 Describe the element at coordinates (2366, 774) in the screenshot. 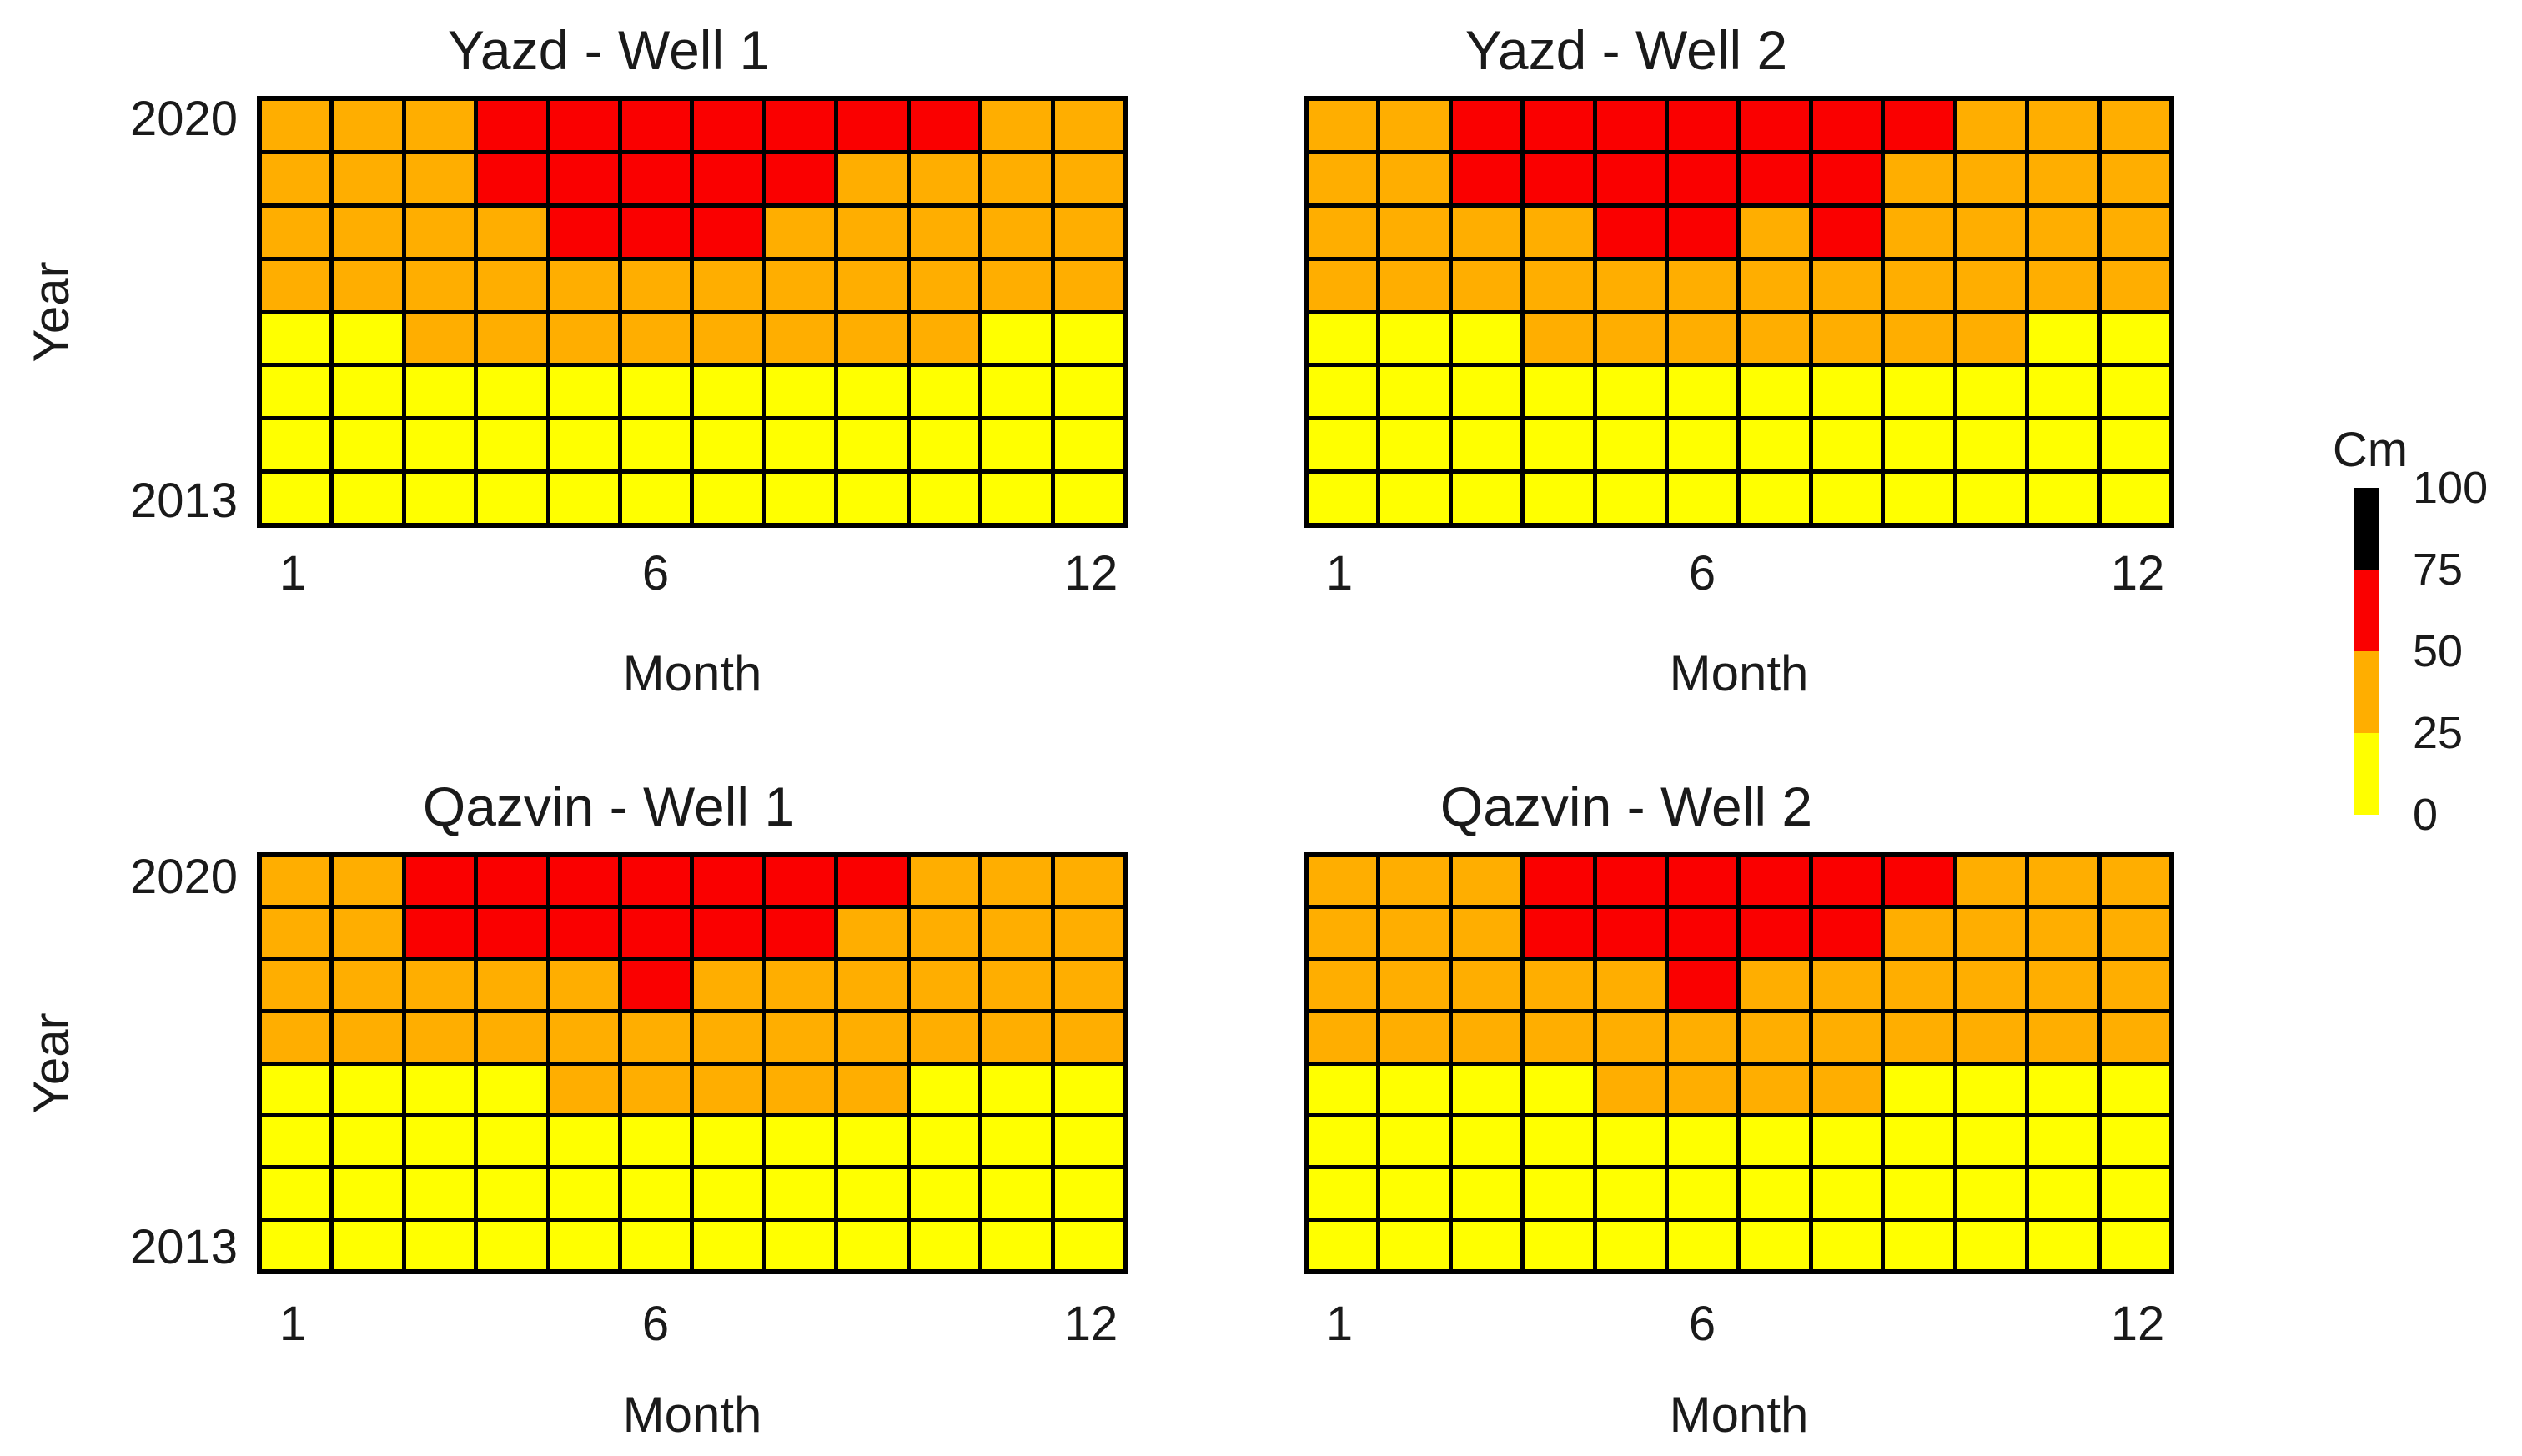

I see `legend-segment-yellow` at that location.